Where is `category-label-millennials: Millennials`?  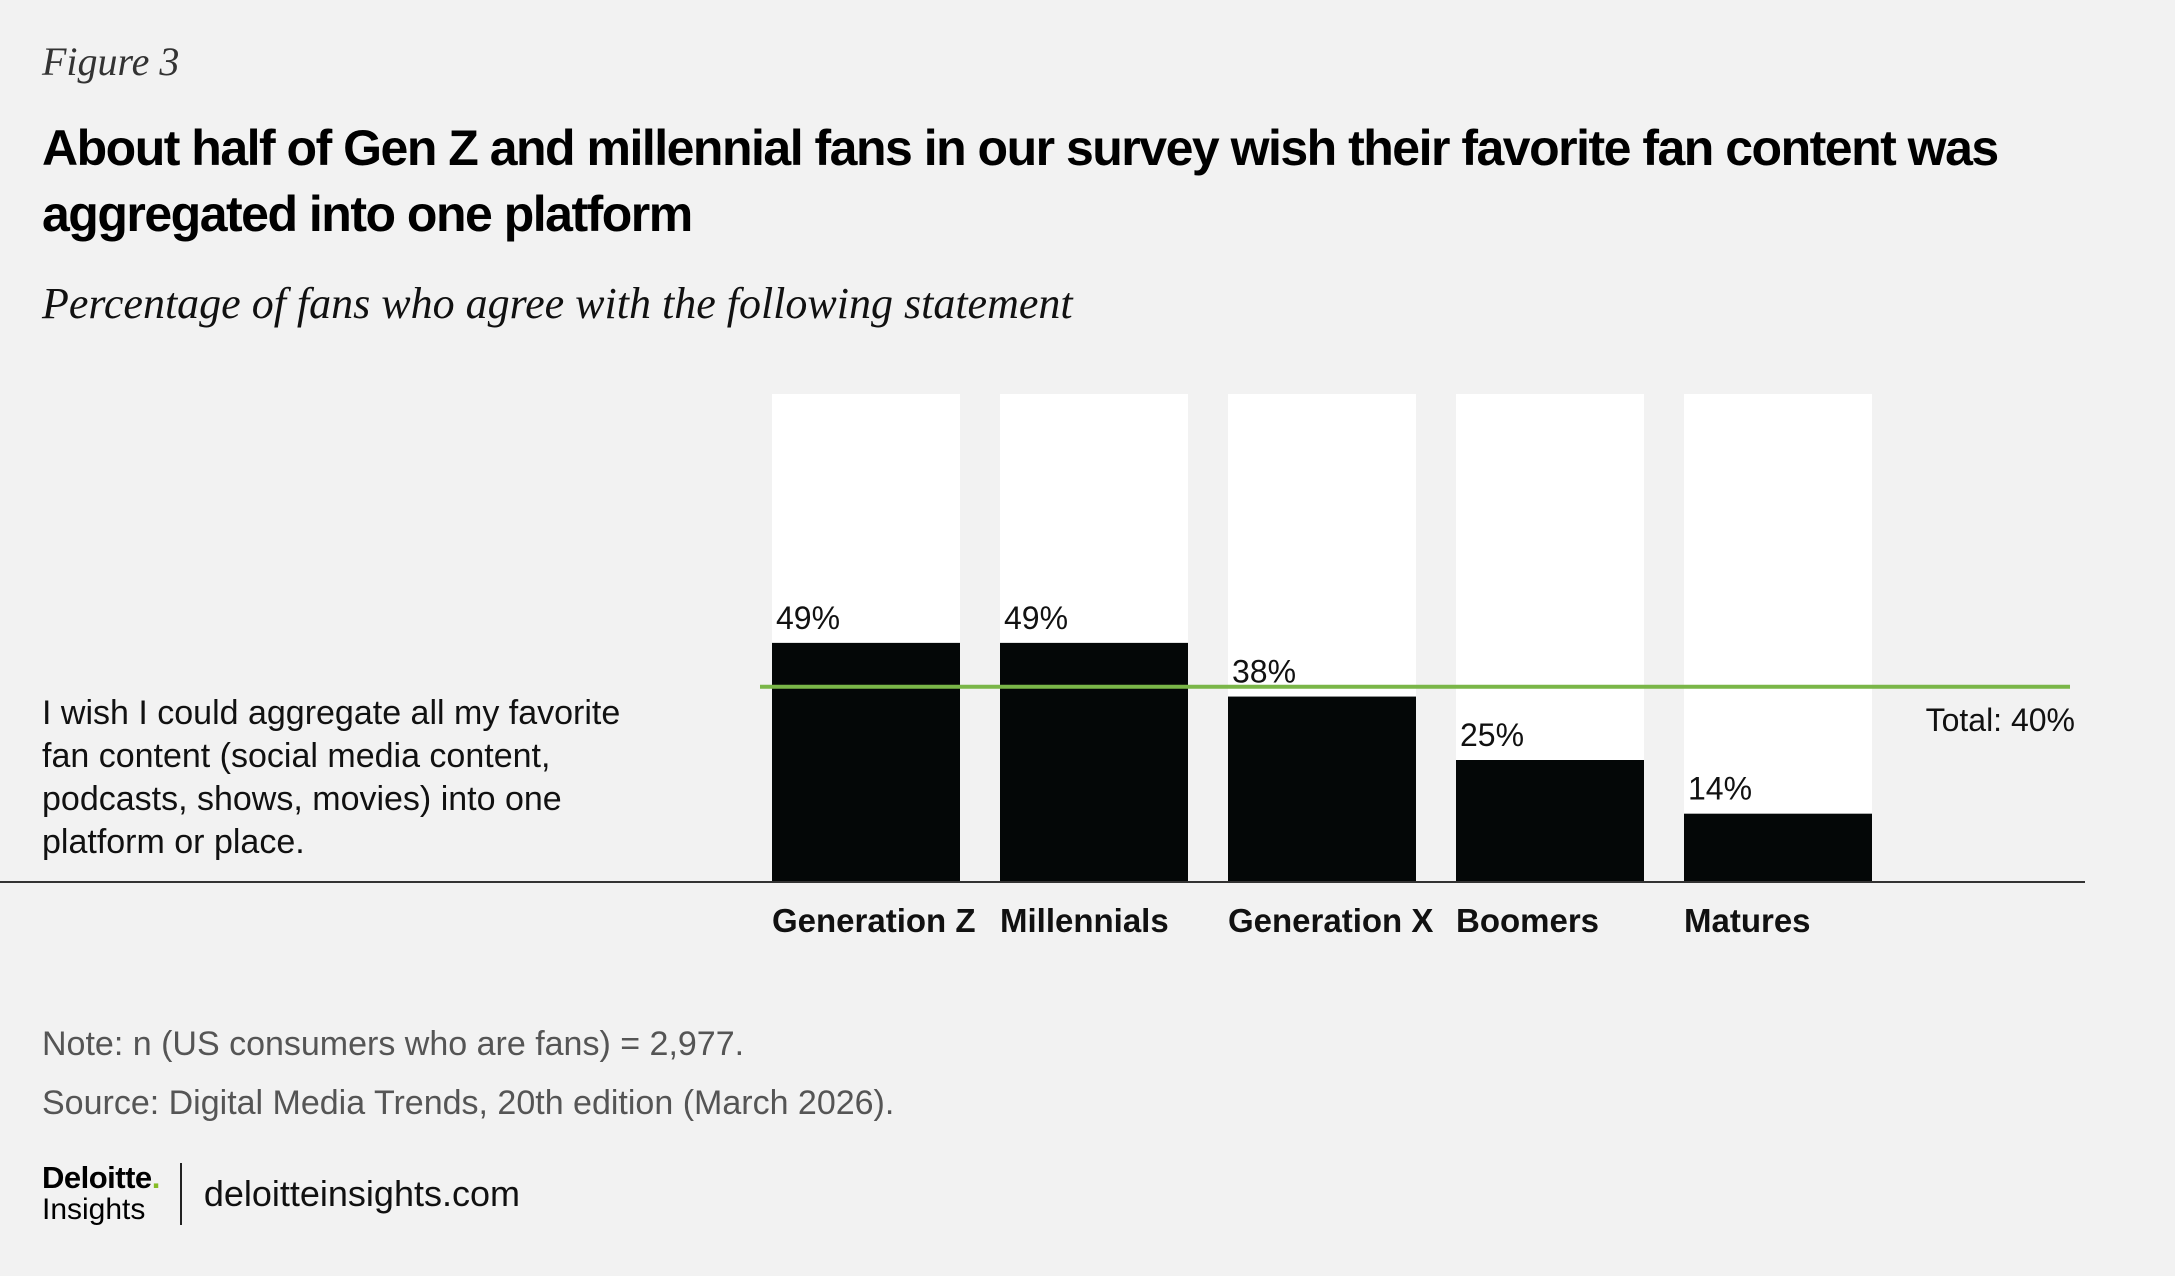 category-label-millennials: Millennials is located at coordinates (1084, 920).